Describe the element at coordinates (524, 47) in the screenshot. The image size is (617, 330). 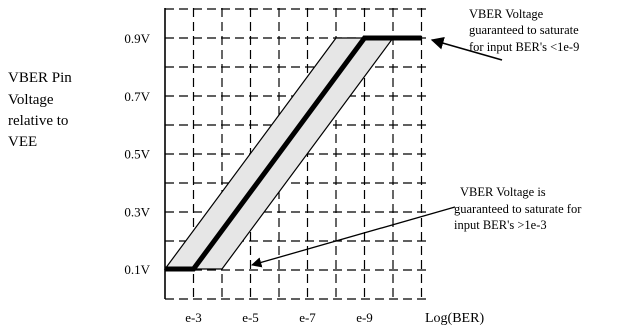
I see `annotation-upper-line: for input BER's <1e-9` at that location.